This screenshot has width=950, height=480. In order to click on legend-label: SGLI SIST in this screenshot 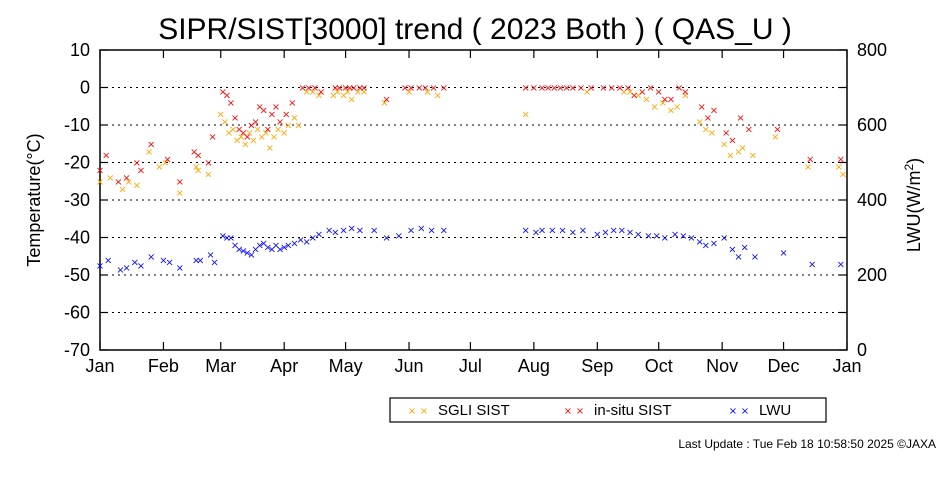, I will do `click(474, 410)`.